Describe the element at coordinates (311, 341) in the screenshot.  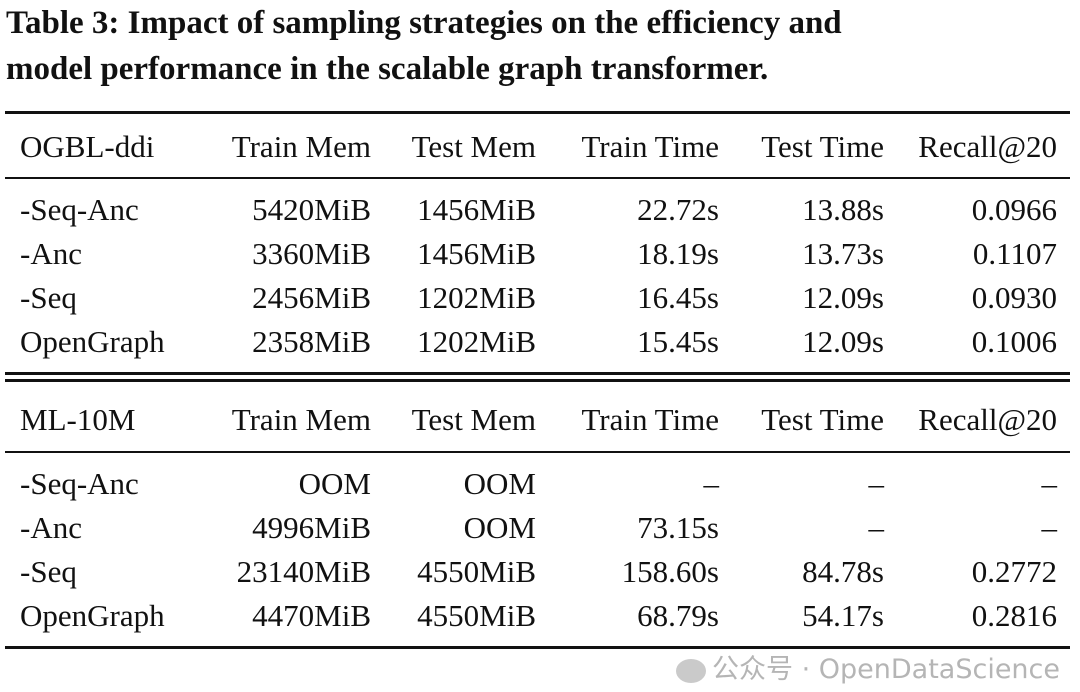
I see `table-cell: 2358MiB` at that location.